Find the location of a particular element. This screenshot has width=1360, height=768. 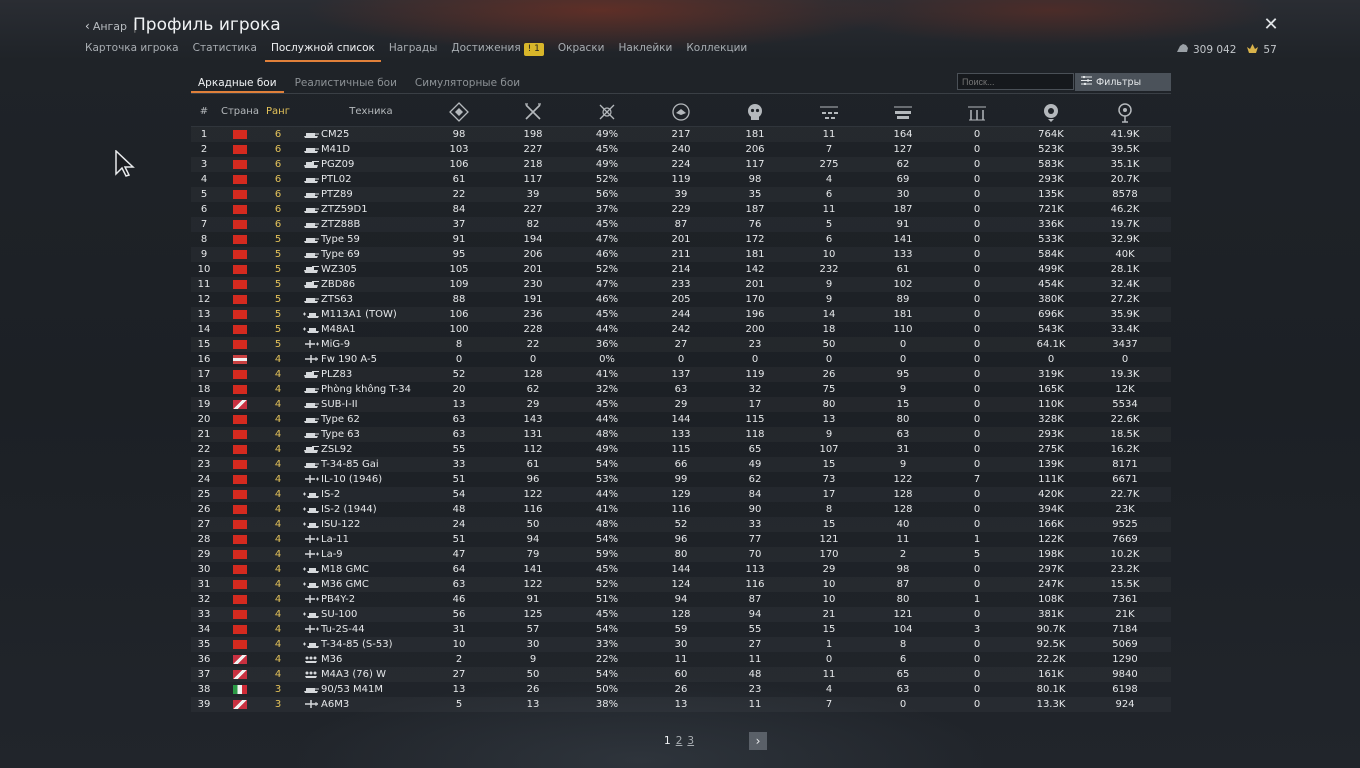

victories-icon is located at coordinates (533, 112).